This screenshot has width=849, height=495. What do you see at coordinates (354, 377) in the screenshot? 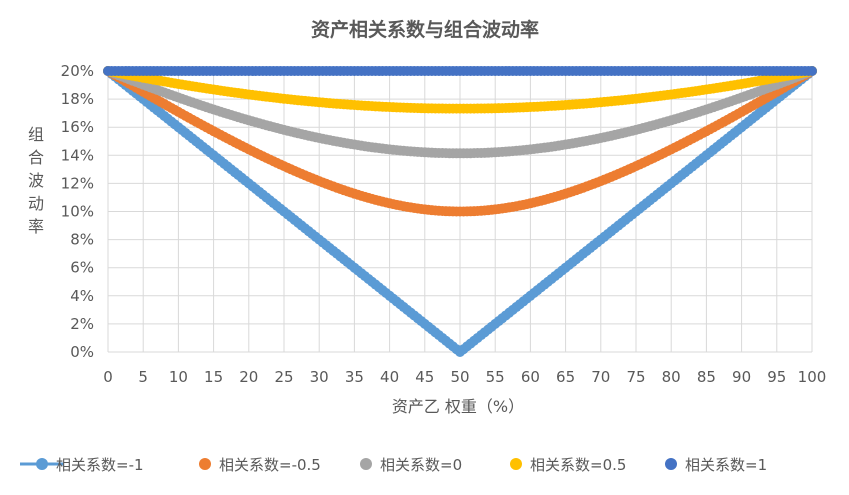
I see `x-tick-label: 35` at bounding box center [354, 377].